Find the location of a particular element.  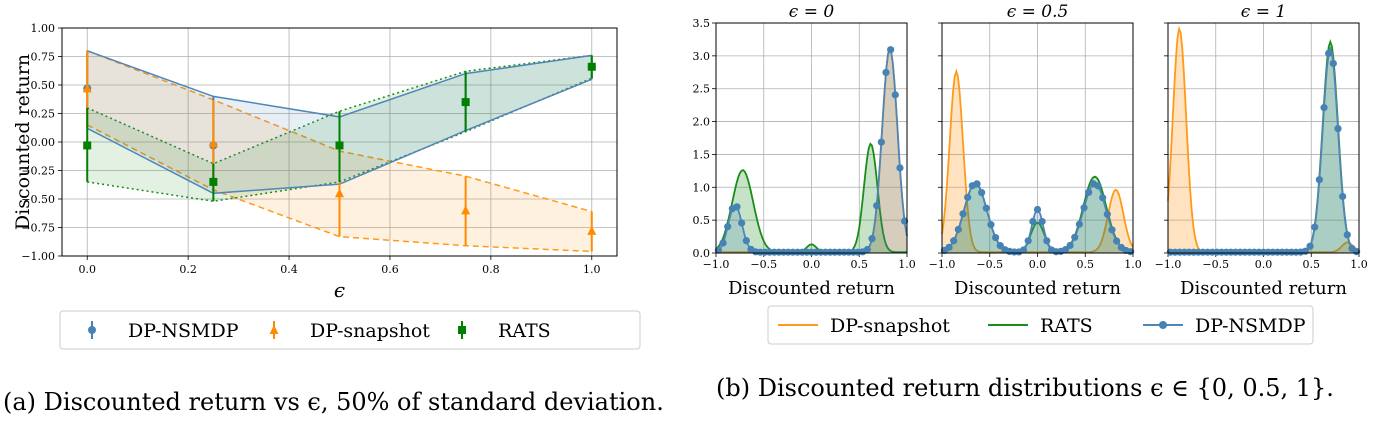

legend-a-label: DP-NSMDP is located at coordinates (183, 331).